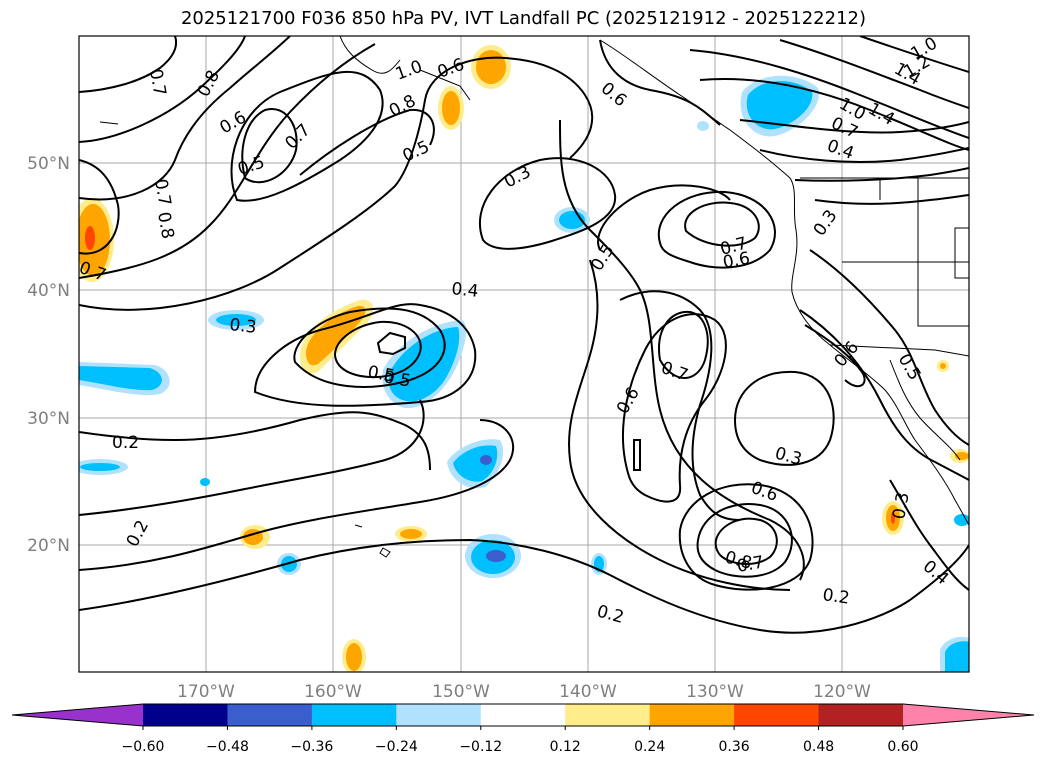 This screenshot has height=765, width=1047. Describe the element at coordinates (143, 747) in the screenshot. I see `colorbar-tick-label: −0.60` at that location.